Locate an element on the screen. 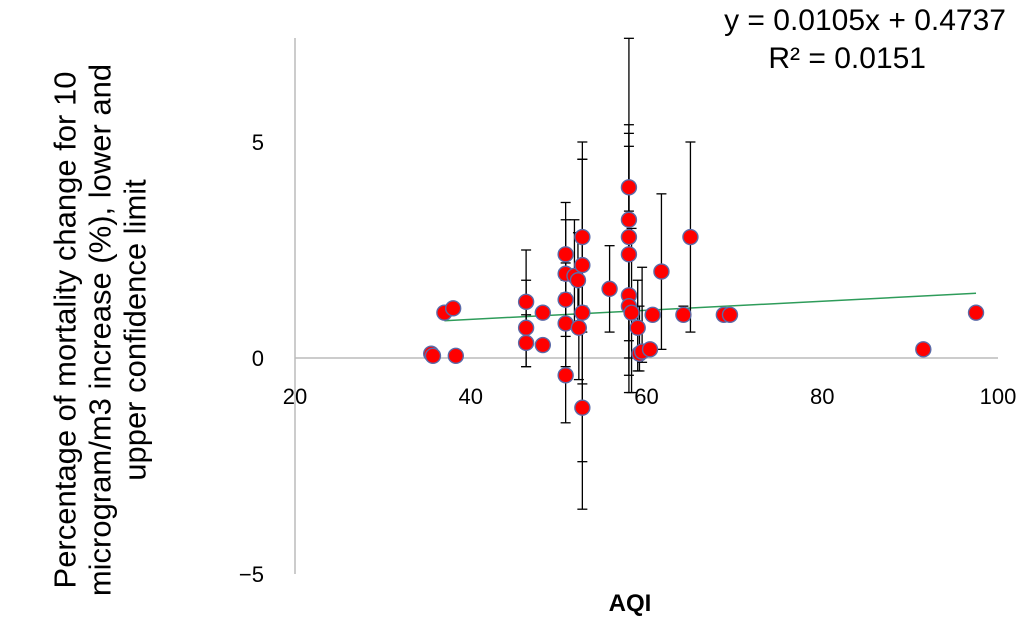 Image resolution: width=1024 pixels, height=640 pixels. x-tick-label: 60 is located at coordinates (646, 396).